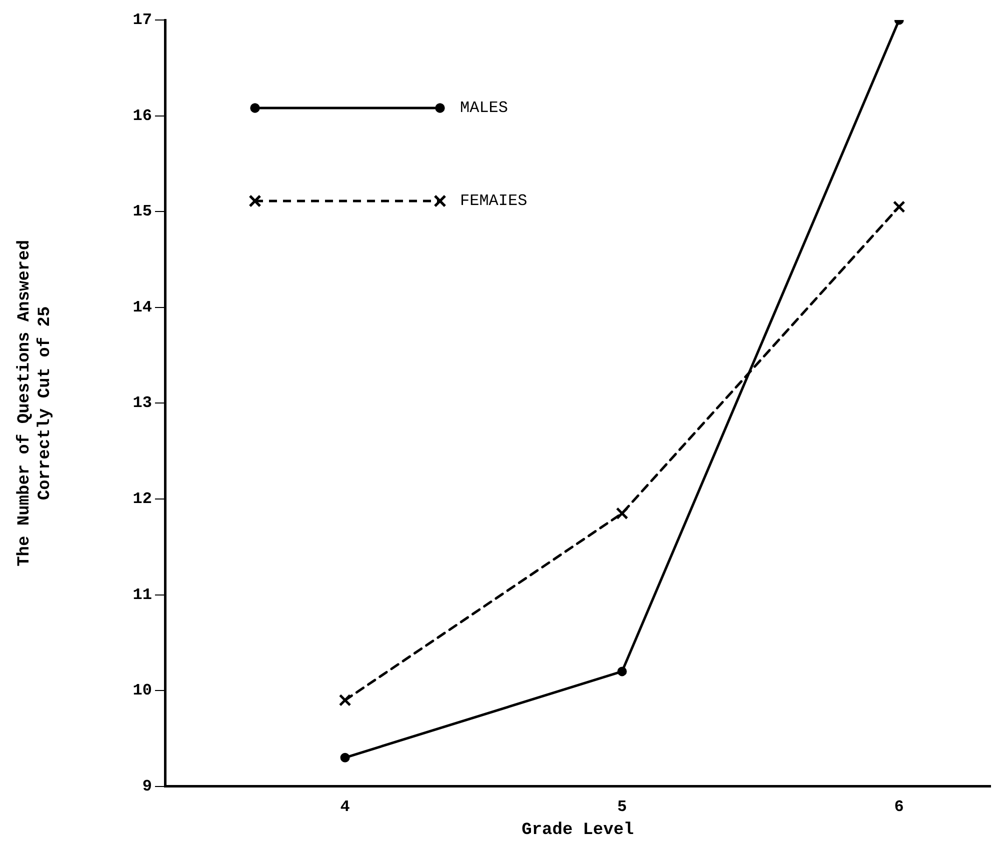 This screenshot has width=1000, height=850. Describe the element at coordinates (142, 499) in the screenshot. I see `y-tick-label: 12` at that location.